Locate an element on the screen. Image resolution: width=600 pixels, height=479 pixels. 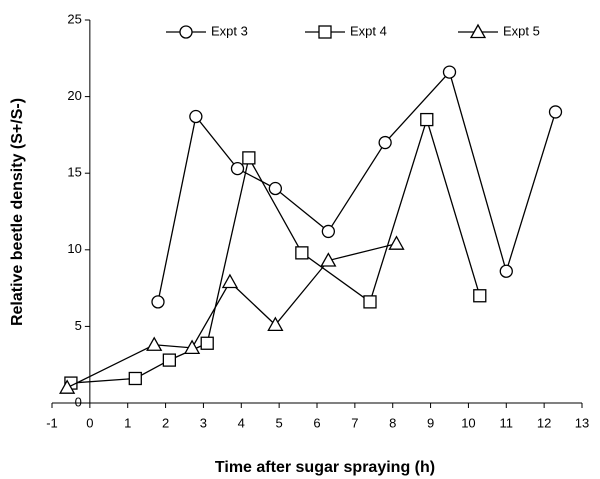
y-tick-label: 25 is located at coordinates (74, 18).